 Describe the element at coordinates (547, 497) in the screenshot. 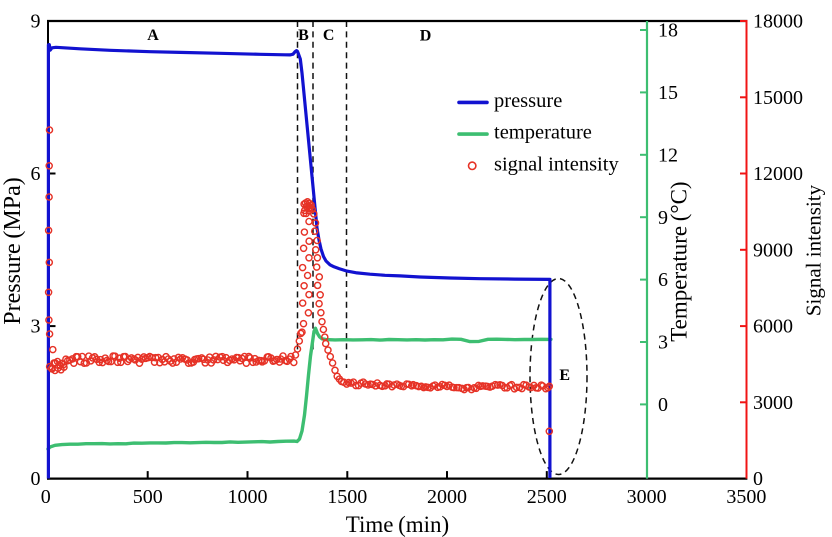

I see `svg-text: 2500` at that location.